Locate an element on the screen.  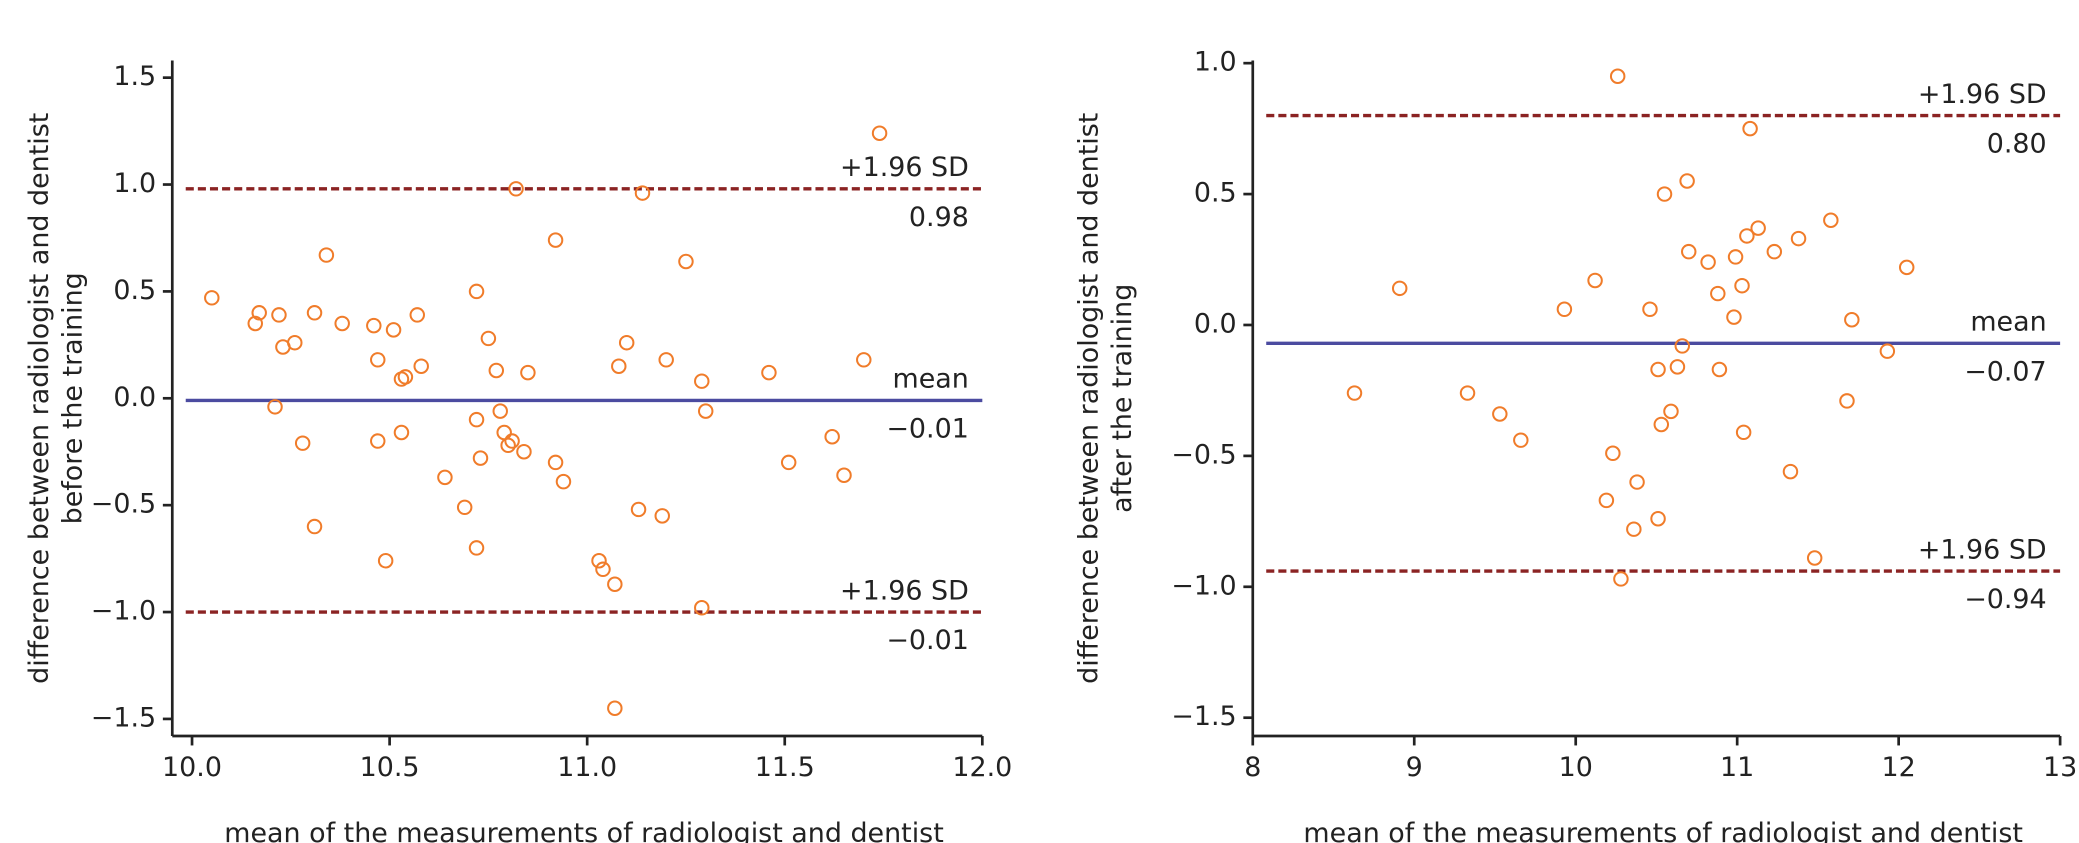
x-tick-label: 11 is located at coordinates (1737, 767).